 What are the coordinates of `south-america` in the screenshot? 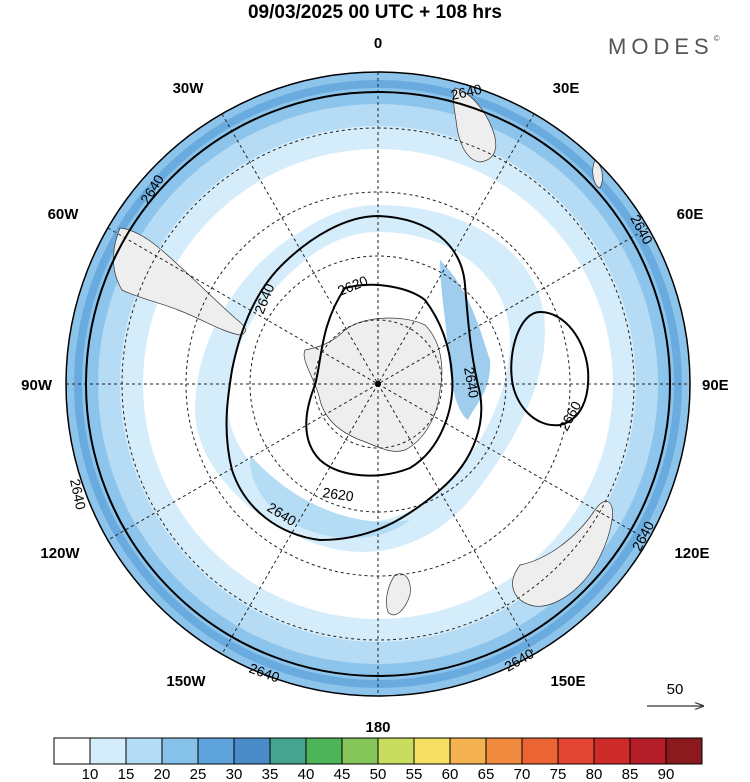 It's located at (179, 281).